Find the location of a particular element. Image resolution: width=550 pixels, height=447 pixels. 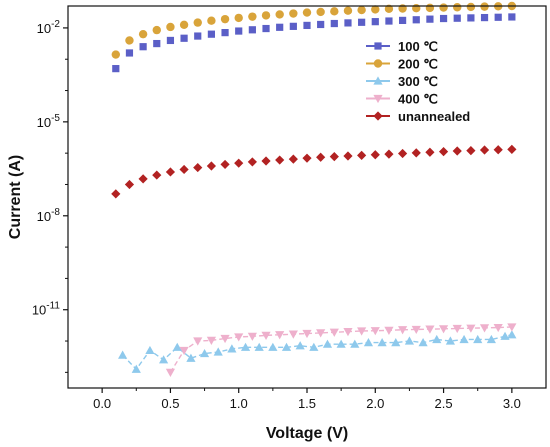

legend-label: 400 ℃ is located at coordinates (418, 99).